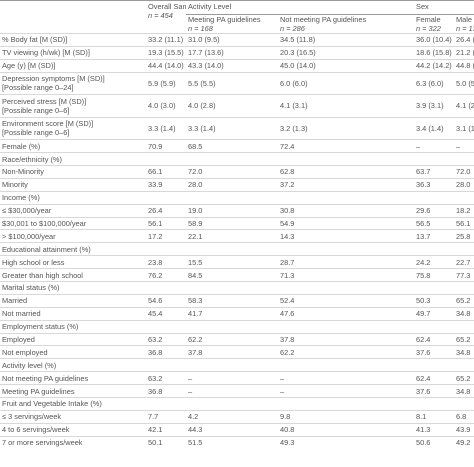  I want to click on row-label: Minority, so click(73, 184).